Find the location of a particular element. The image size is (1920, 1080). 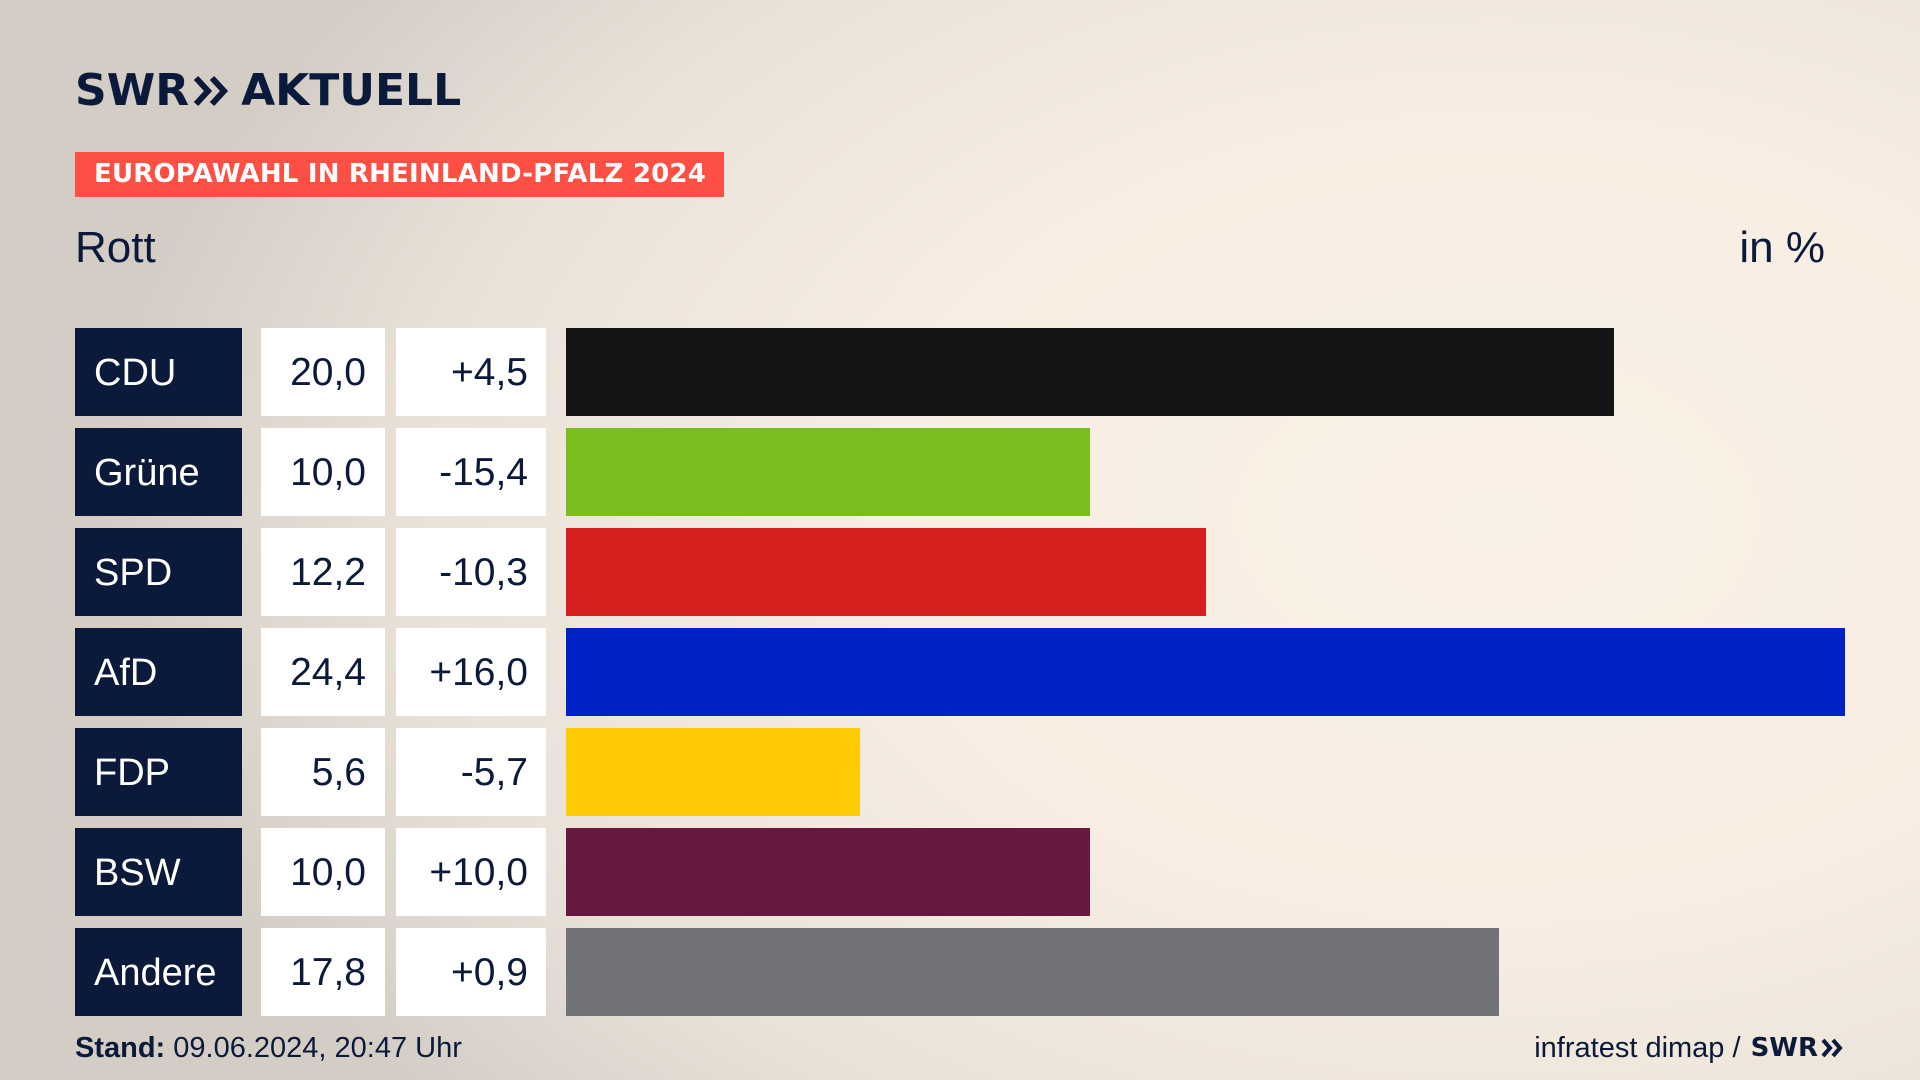

swr-aktuell-logo: SWR AKTUELL is located at coordinates (268, 91).